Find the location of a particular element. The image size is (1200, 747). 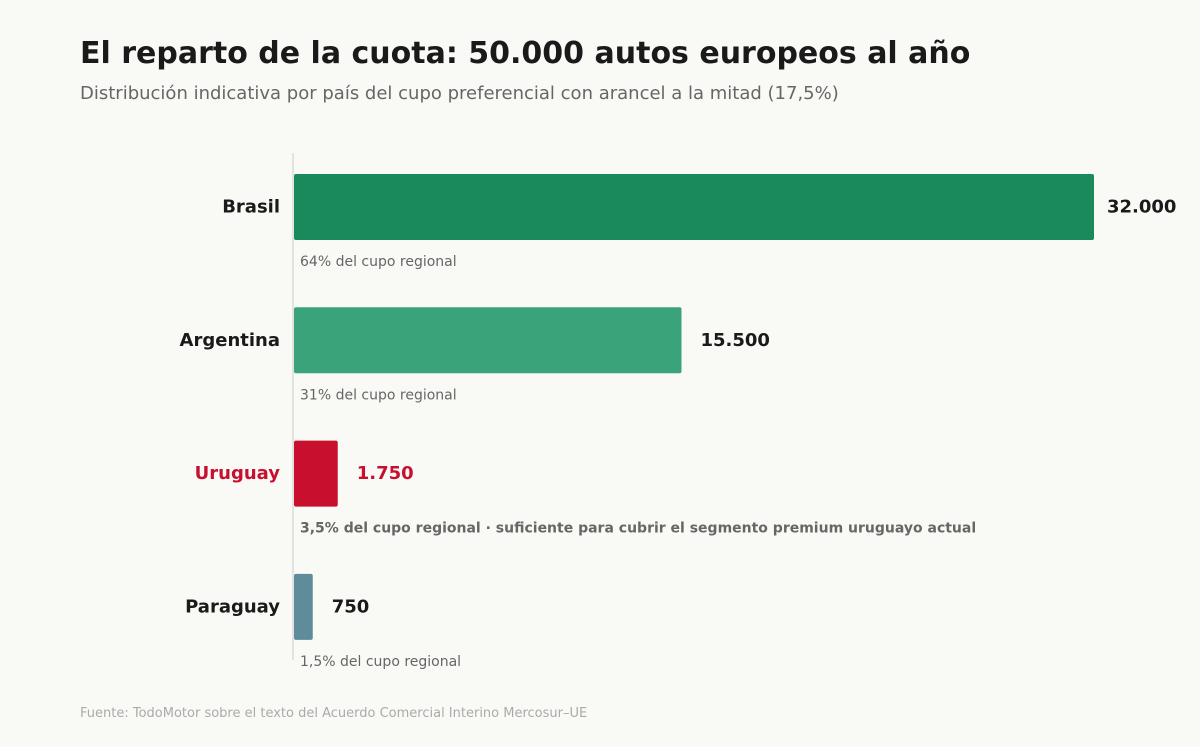

category-label: Argentina is located at coordinates (230, 340).